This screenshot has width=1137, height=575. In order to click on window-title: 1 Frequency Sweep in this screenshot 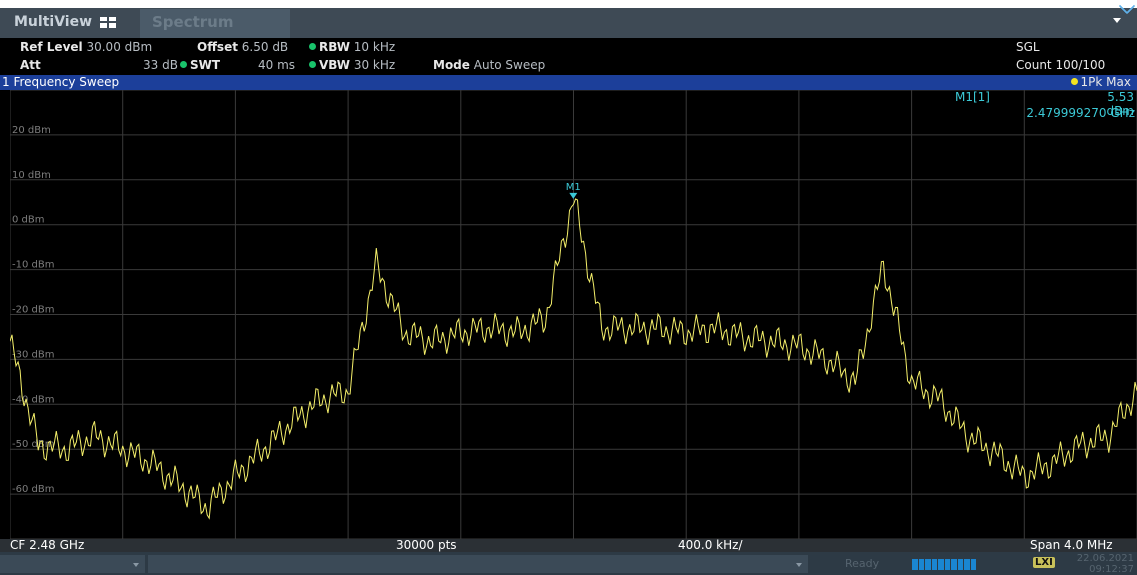, I will do `click(61, 82)`.